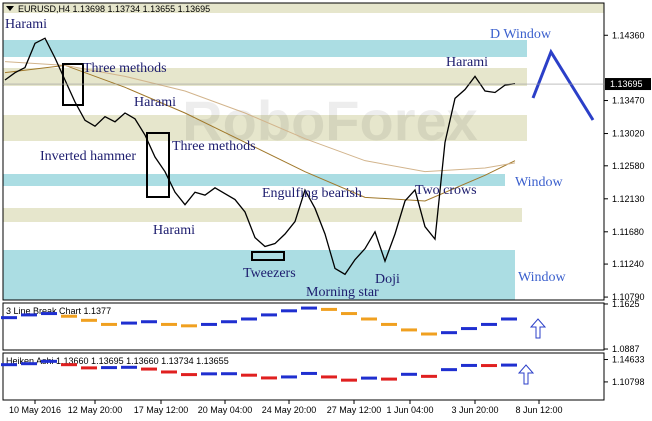 The image size is (652, 421). Describe the element at coordinates (626, 304) in the screenshot. I see `y-tick-label: 1.1625` at that location.